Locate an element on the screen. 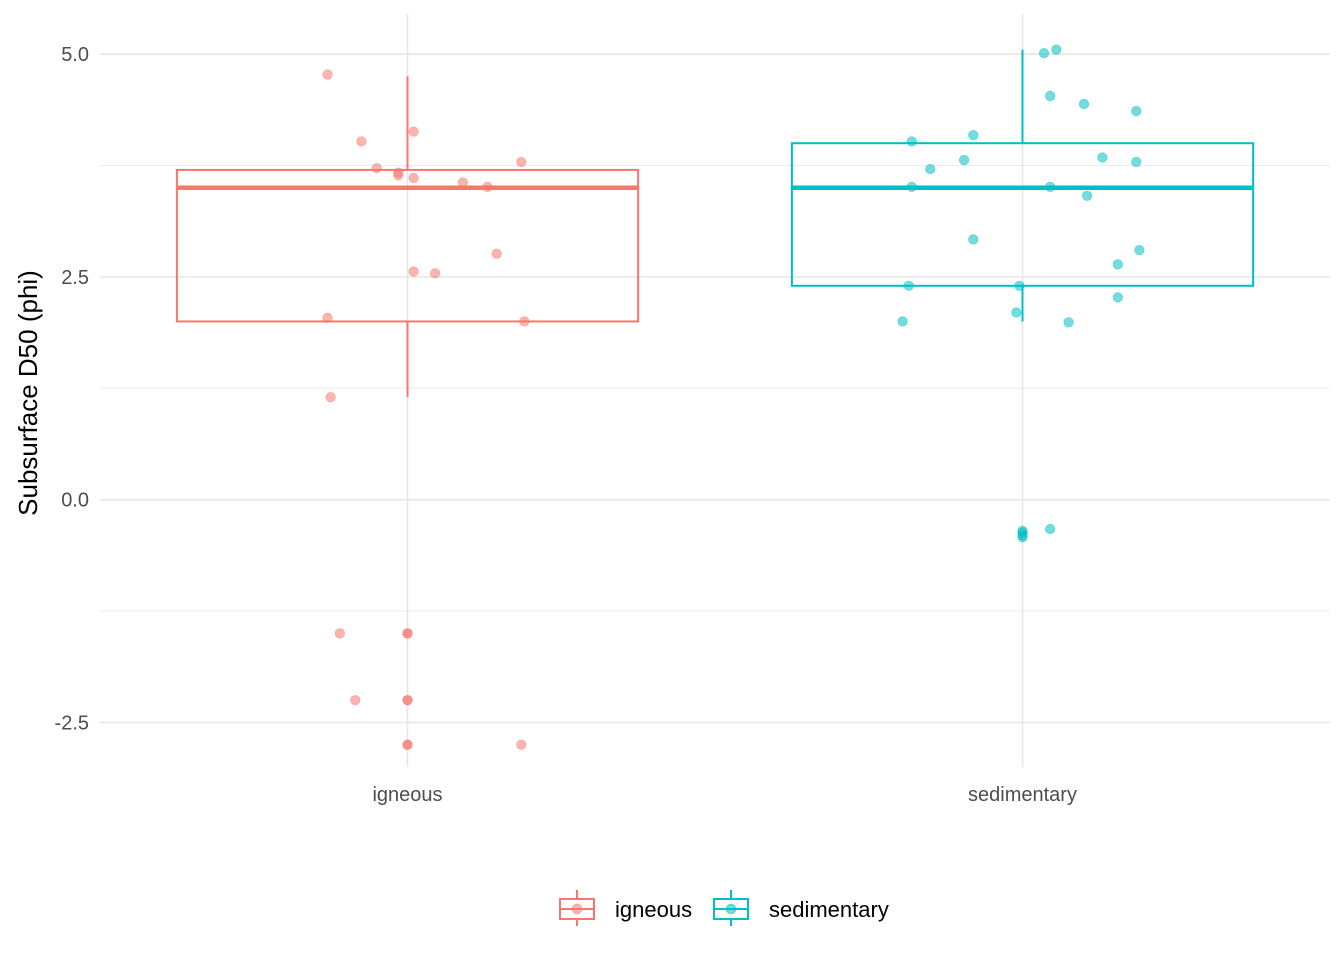 The width and height of the screenshot is (1344, 960). legend-item: igneous is located at coordinates (625, 908).